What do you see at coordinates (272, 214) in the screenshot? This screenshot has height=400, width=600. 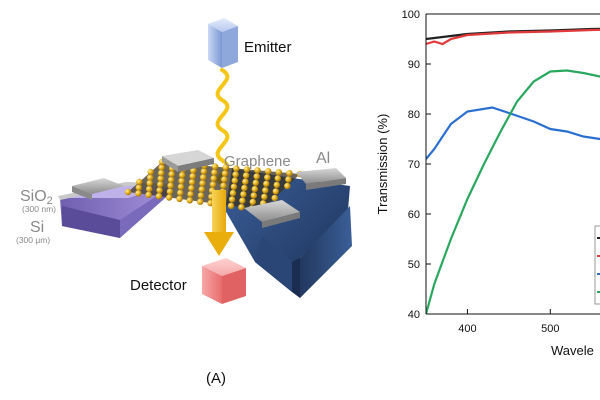 I see `al-contact-bottom` at bounding box center [272, 214].